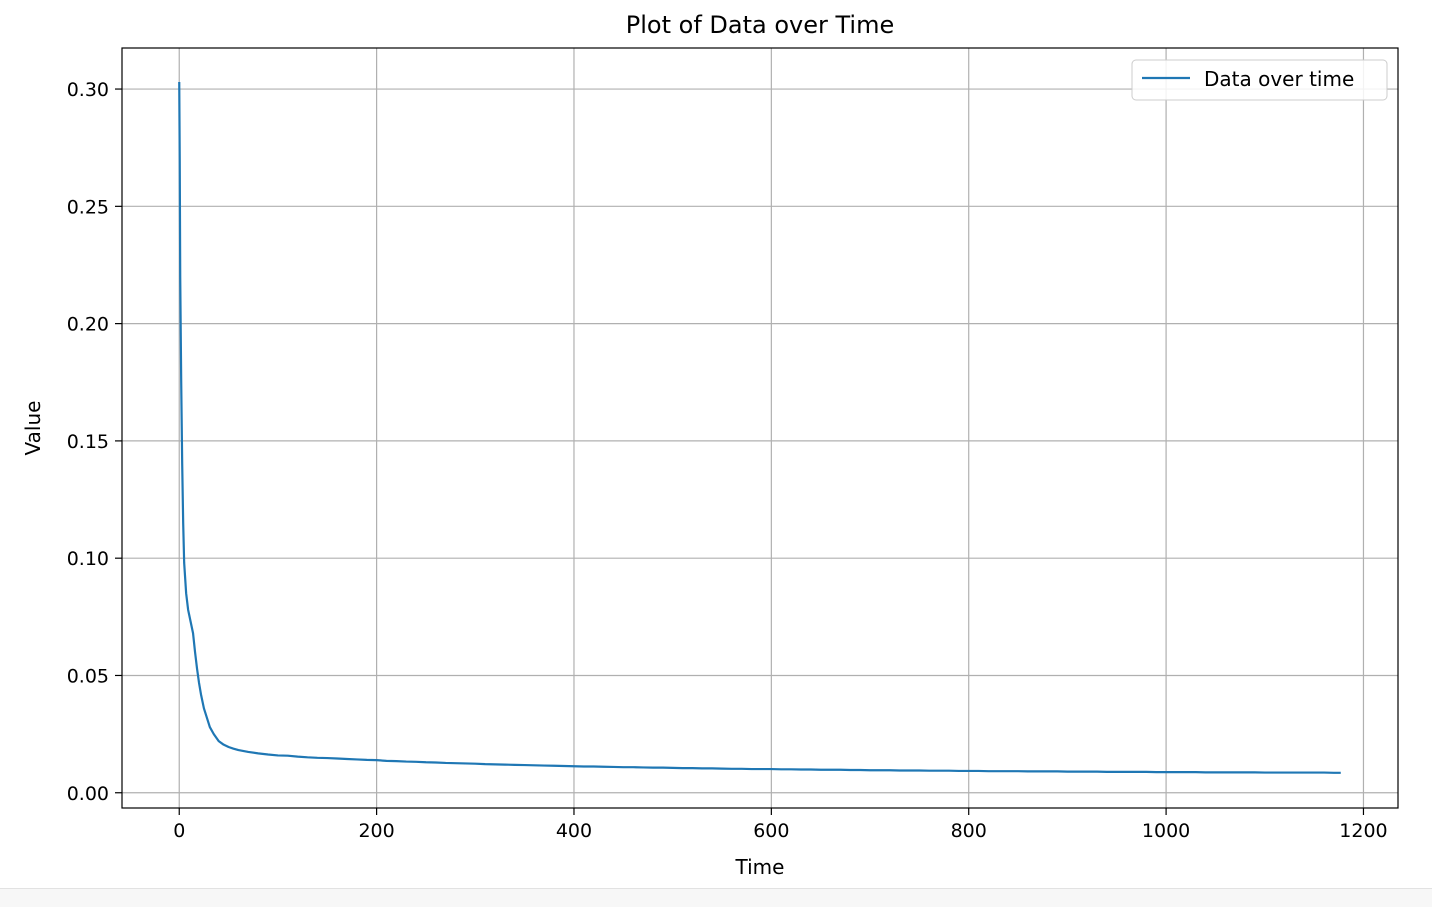 This screenshot has height=907, width=1432. I want to click on y-tick-label: 0.30, so click(88, 90).